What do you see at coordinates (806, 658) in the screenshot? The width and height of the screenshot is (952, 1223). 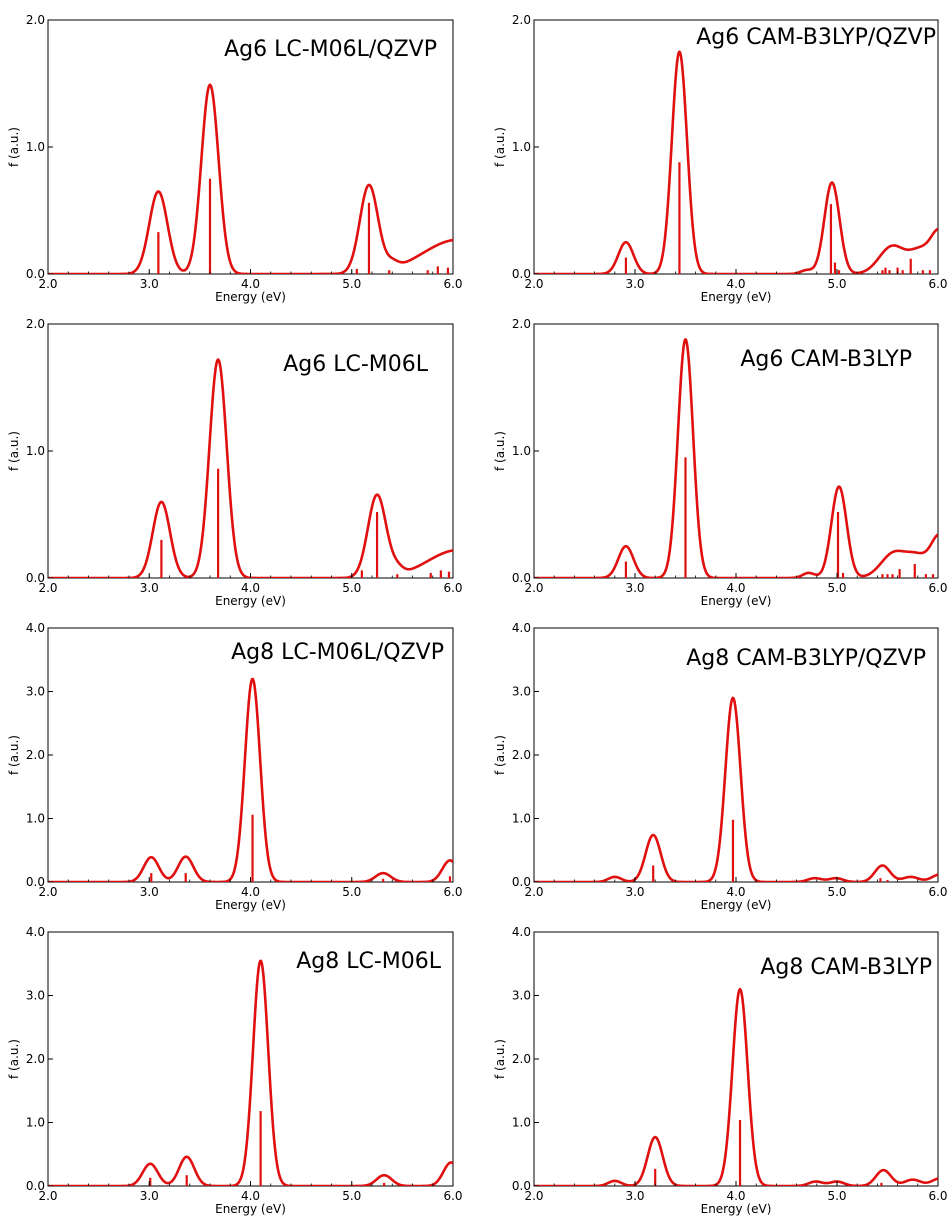 I see `panel-title: Ag8 CAM-B3LYP/QZVP` at bounding box center [806, 658].